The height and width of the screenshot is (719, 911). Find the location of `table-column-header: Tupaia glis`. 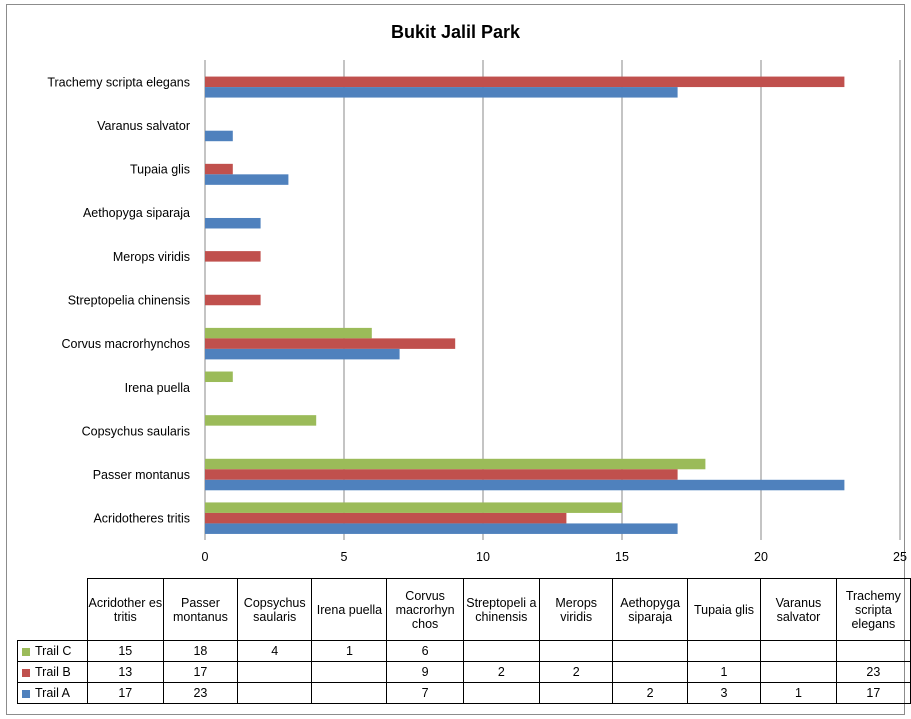

table-column-header: Tupaia glis is located at coordinates (724, 609).